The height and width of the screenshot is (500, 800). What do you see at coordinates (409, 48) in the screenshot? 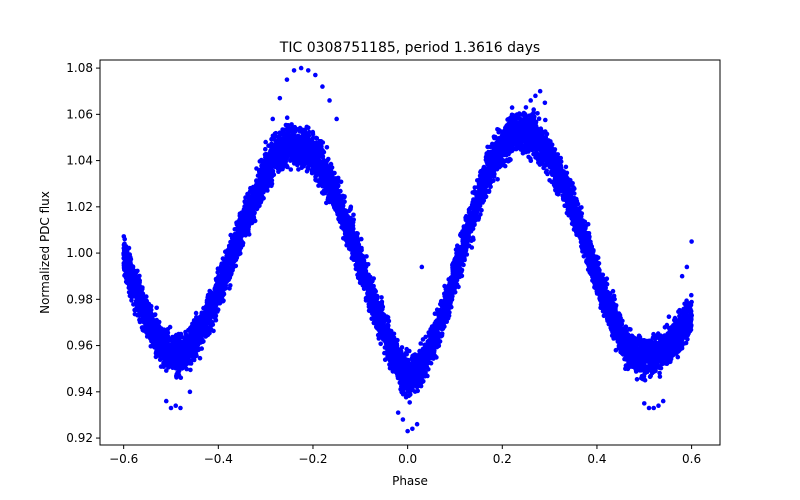
I see `chart-title: TIC 0308751185, period 1.3616 days` at bounding box center [409, 48].